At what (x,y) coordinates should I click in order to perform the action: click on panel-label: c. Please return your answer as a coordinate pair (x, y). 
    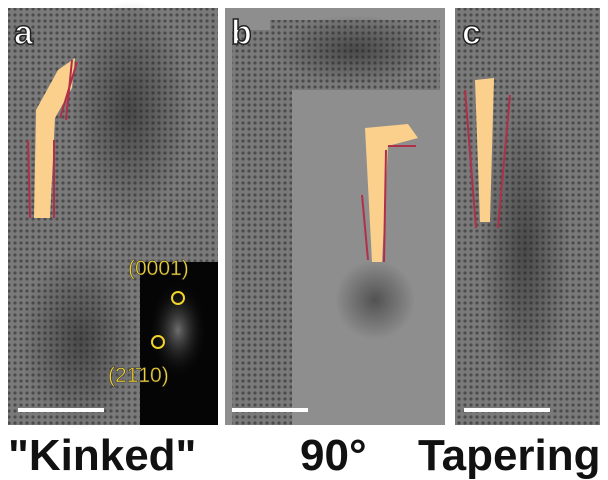
    Looking at the image, I should click on (471, 33).